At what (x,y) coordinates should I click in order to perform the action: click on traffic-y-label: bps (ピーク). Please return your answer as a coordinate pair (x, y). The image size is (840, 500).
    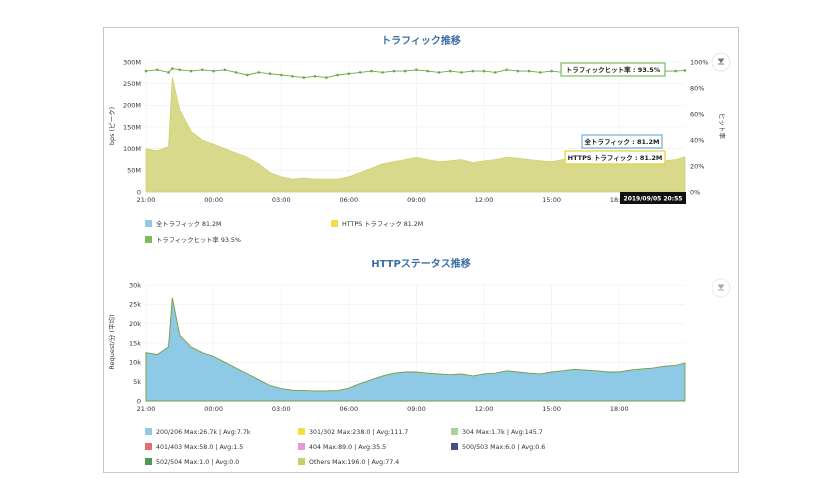
    Looking at the image, I should click on (112, 126).